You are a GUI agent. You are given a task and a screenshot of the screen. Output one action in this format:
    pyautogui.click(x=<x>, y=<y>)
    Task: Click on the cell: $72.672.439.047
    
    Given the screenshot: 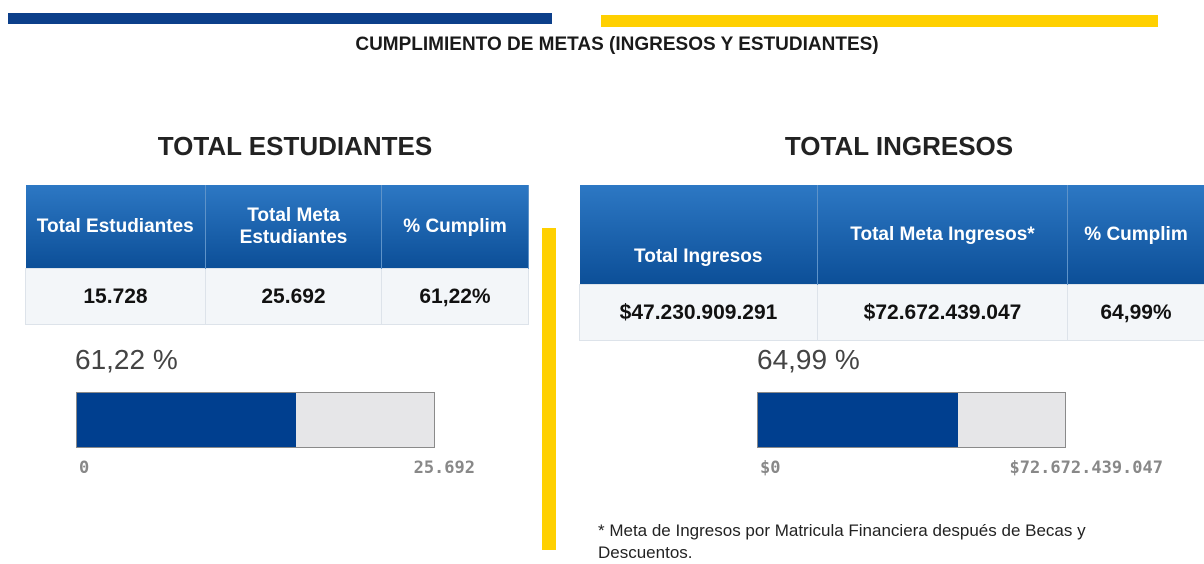 What is the action you would take?
    pyautogui.click(x=942, y=312)
    